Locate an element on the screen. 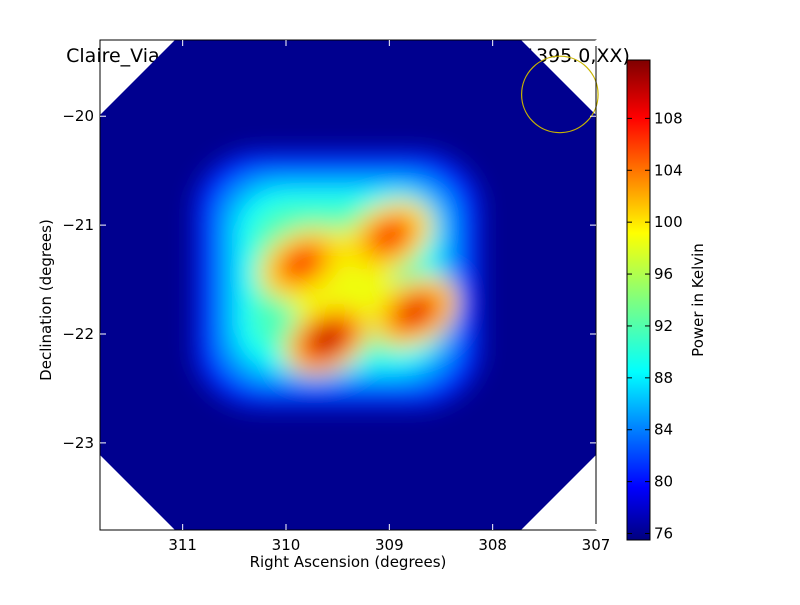  colorbar-tick-label: 96 is located at coordinates (663, 274).